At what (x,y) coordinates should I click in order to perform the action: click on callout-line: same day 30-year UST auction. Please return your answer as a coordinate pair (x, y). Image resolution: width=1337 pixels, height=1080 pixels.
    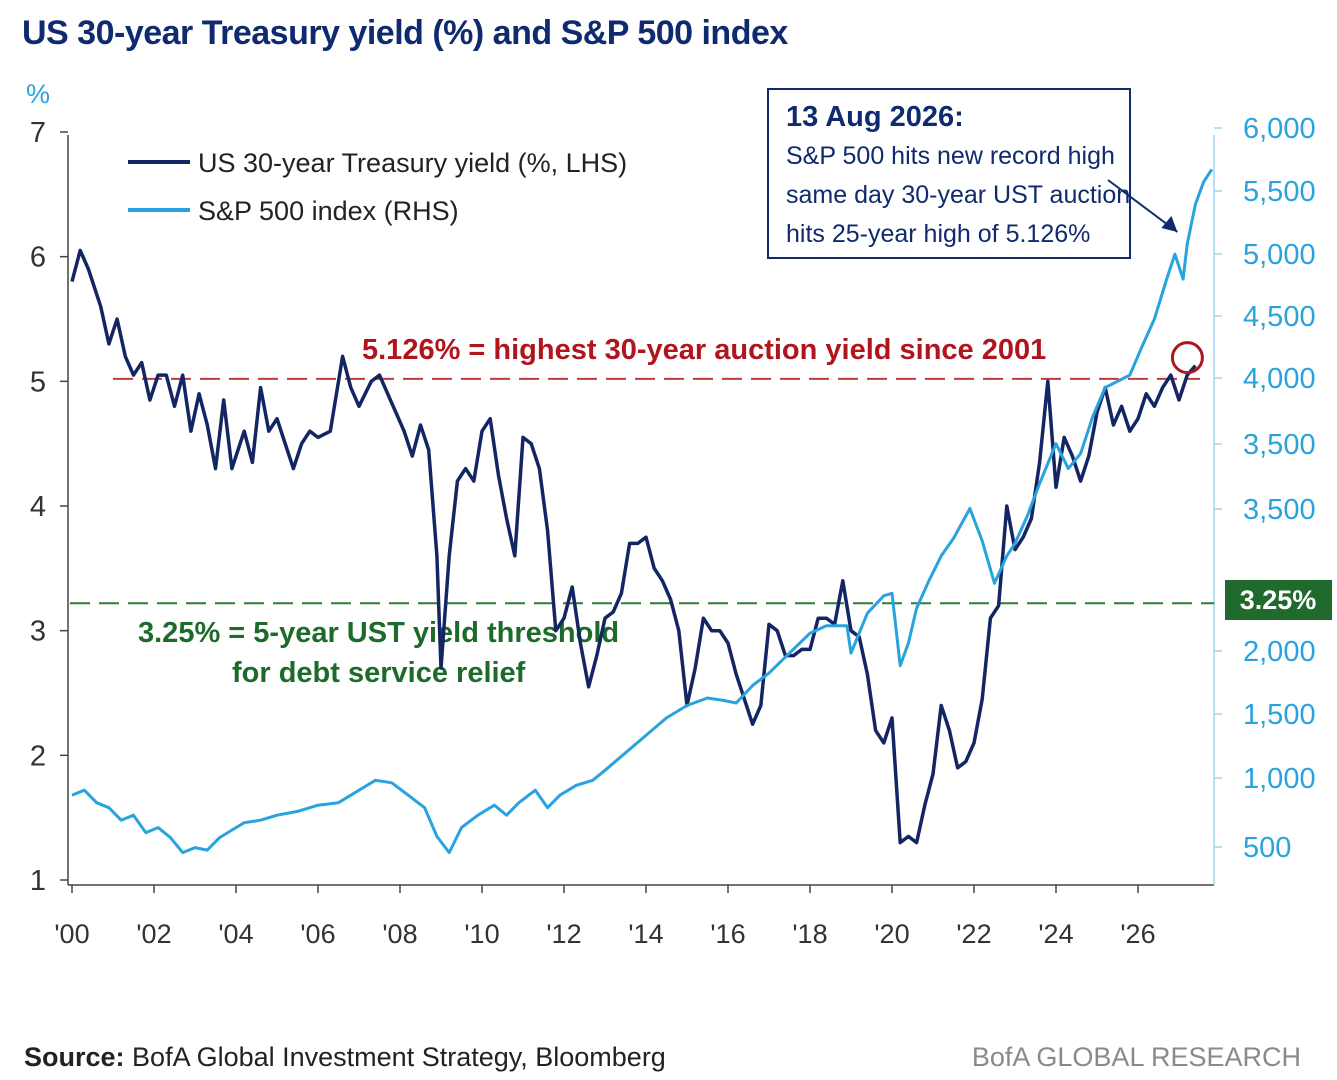
    Looking at the image, I should click on (958, 195).